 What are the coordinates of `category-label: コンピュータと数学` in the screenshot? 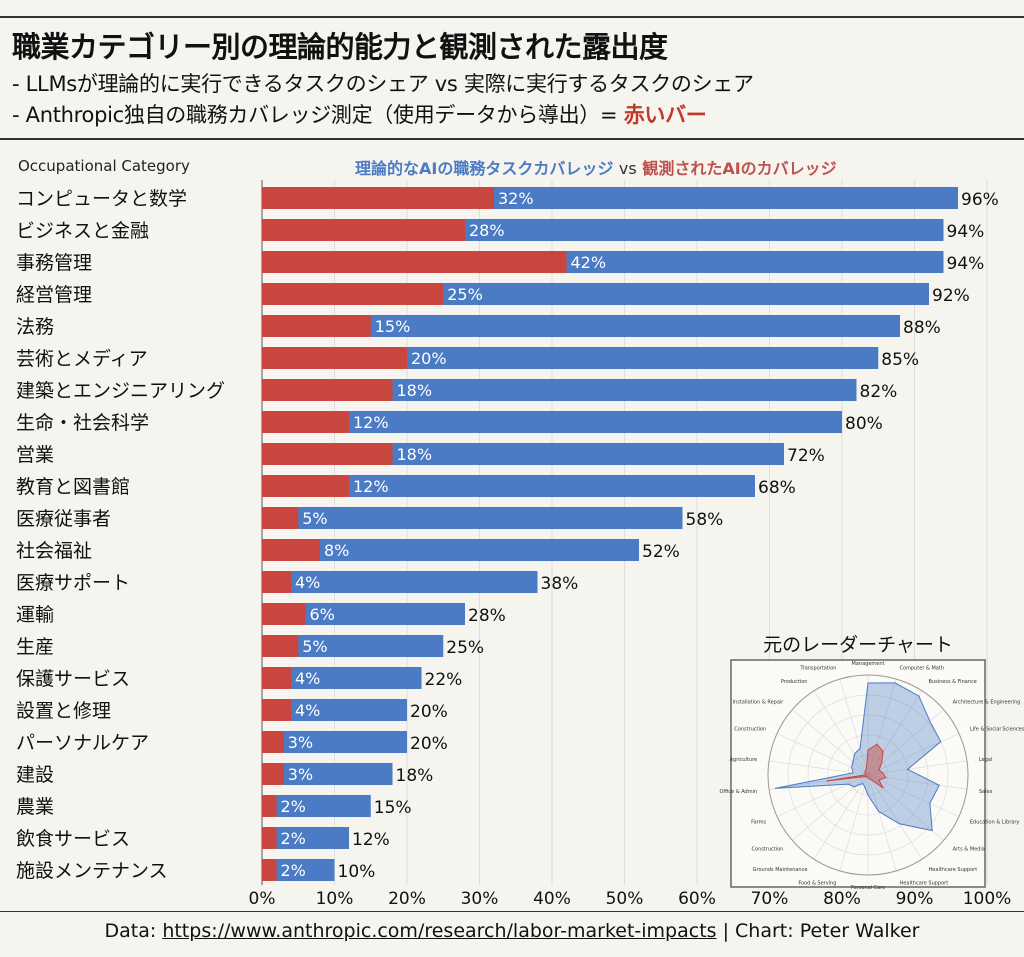 It's located at (101, 199).